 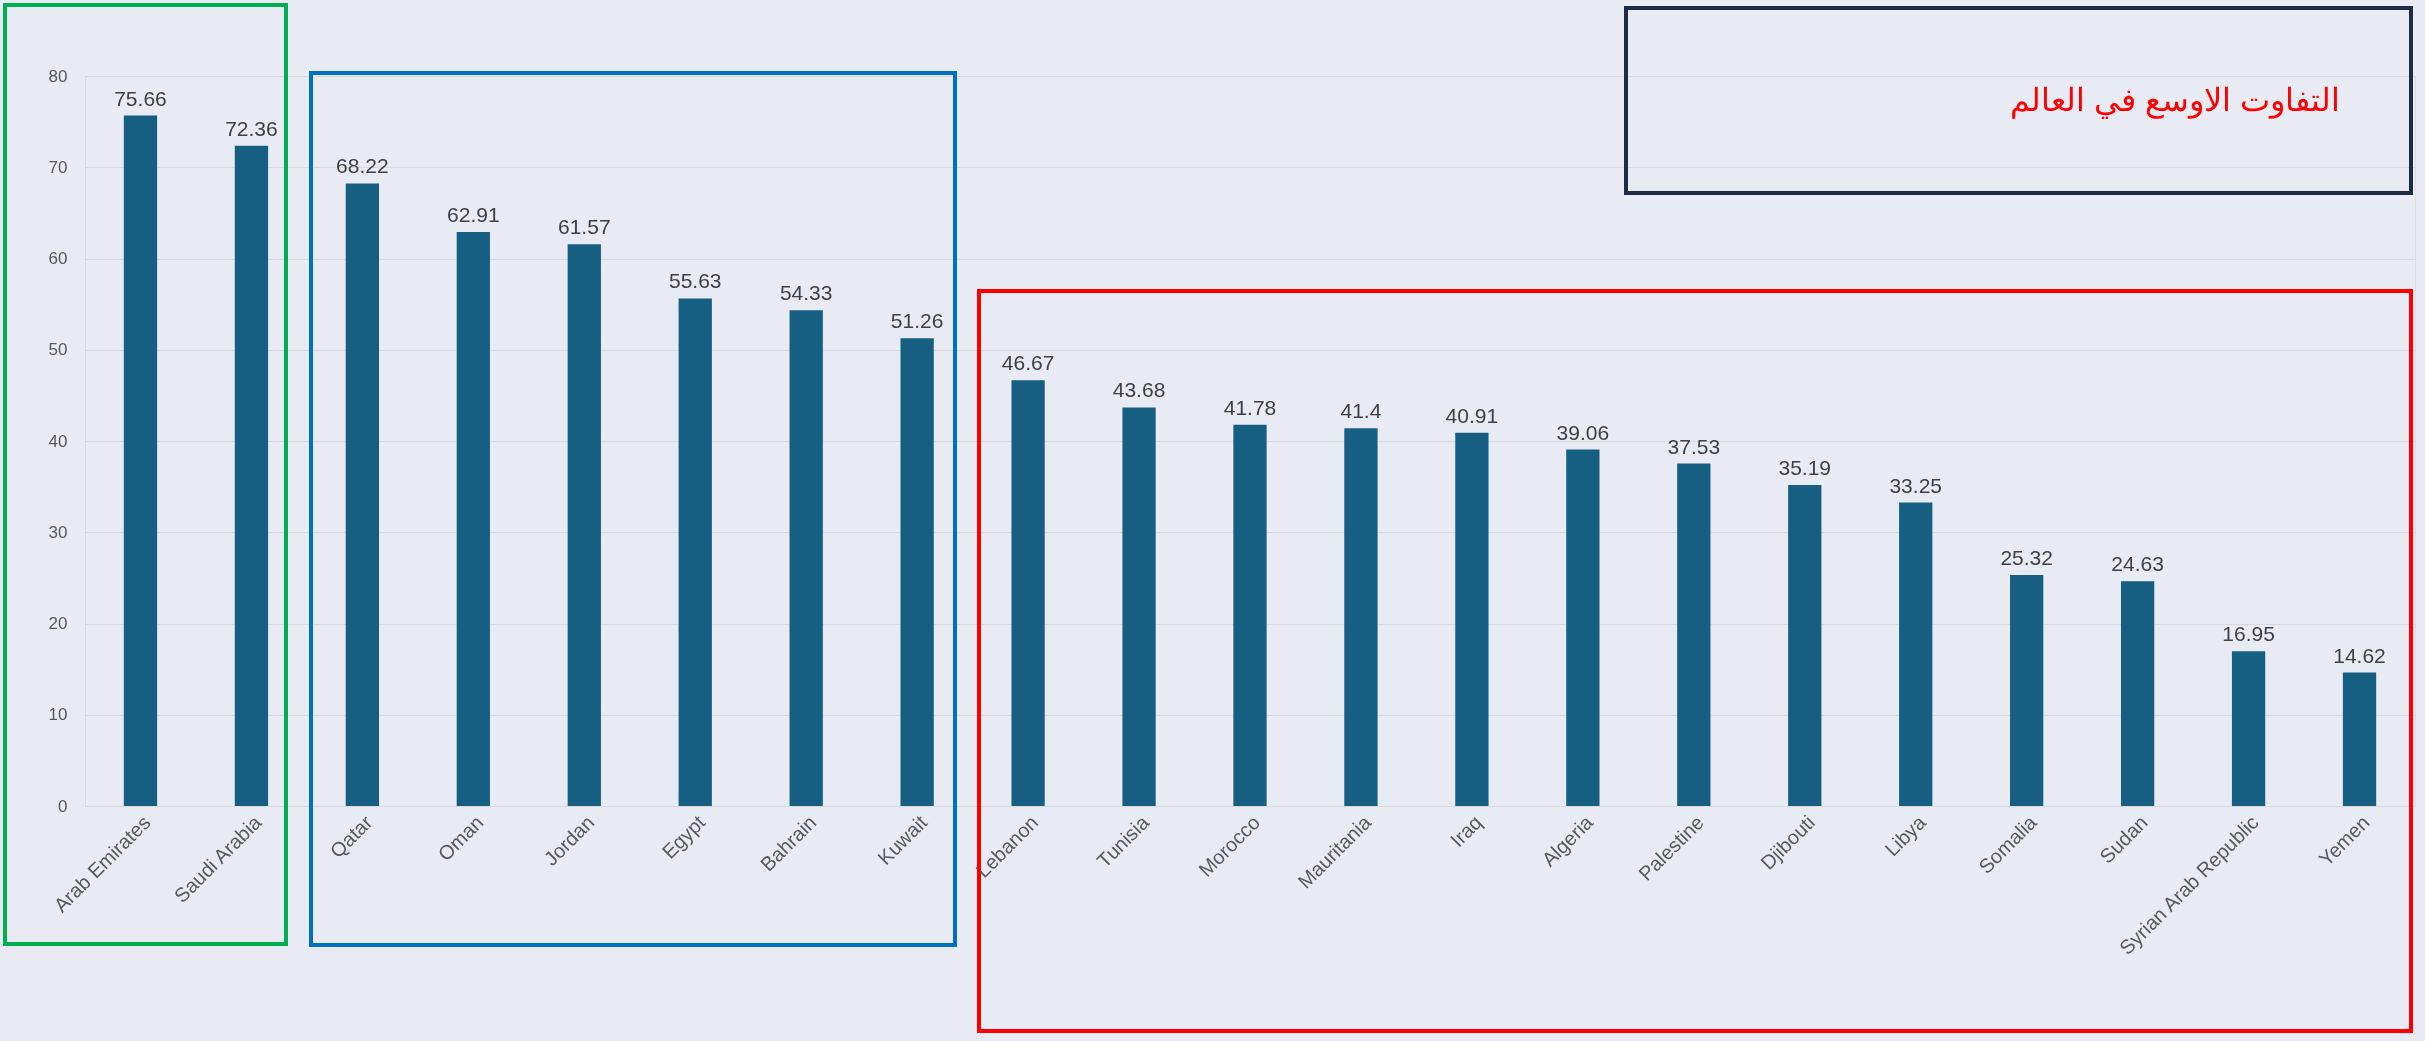 What do you see at coordinates (1028, 363) in the screenshot?
I see `data-label: 46.67` at bounding box center [1028, 363].